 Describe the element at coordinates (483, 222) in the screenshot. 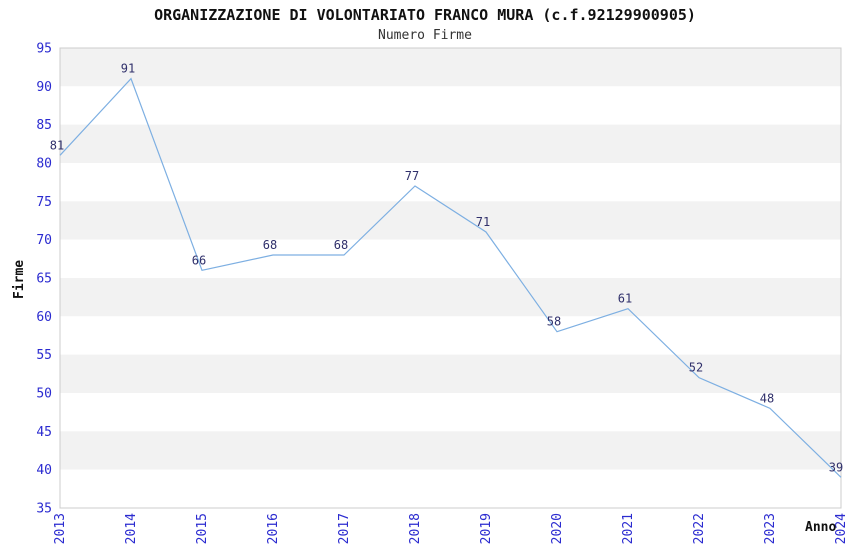

I see `data-label: 71` at that location.